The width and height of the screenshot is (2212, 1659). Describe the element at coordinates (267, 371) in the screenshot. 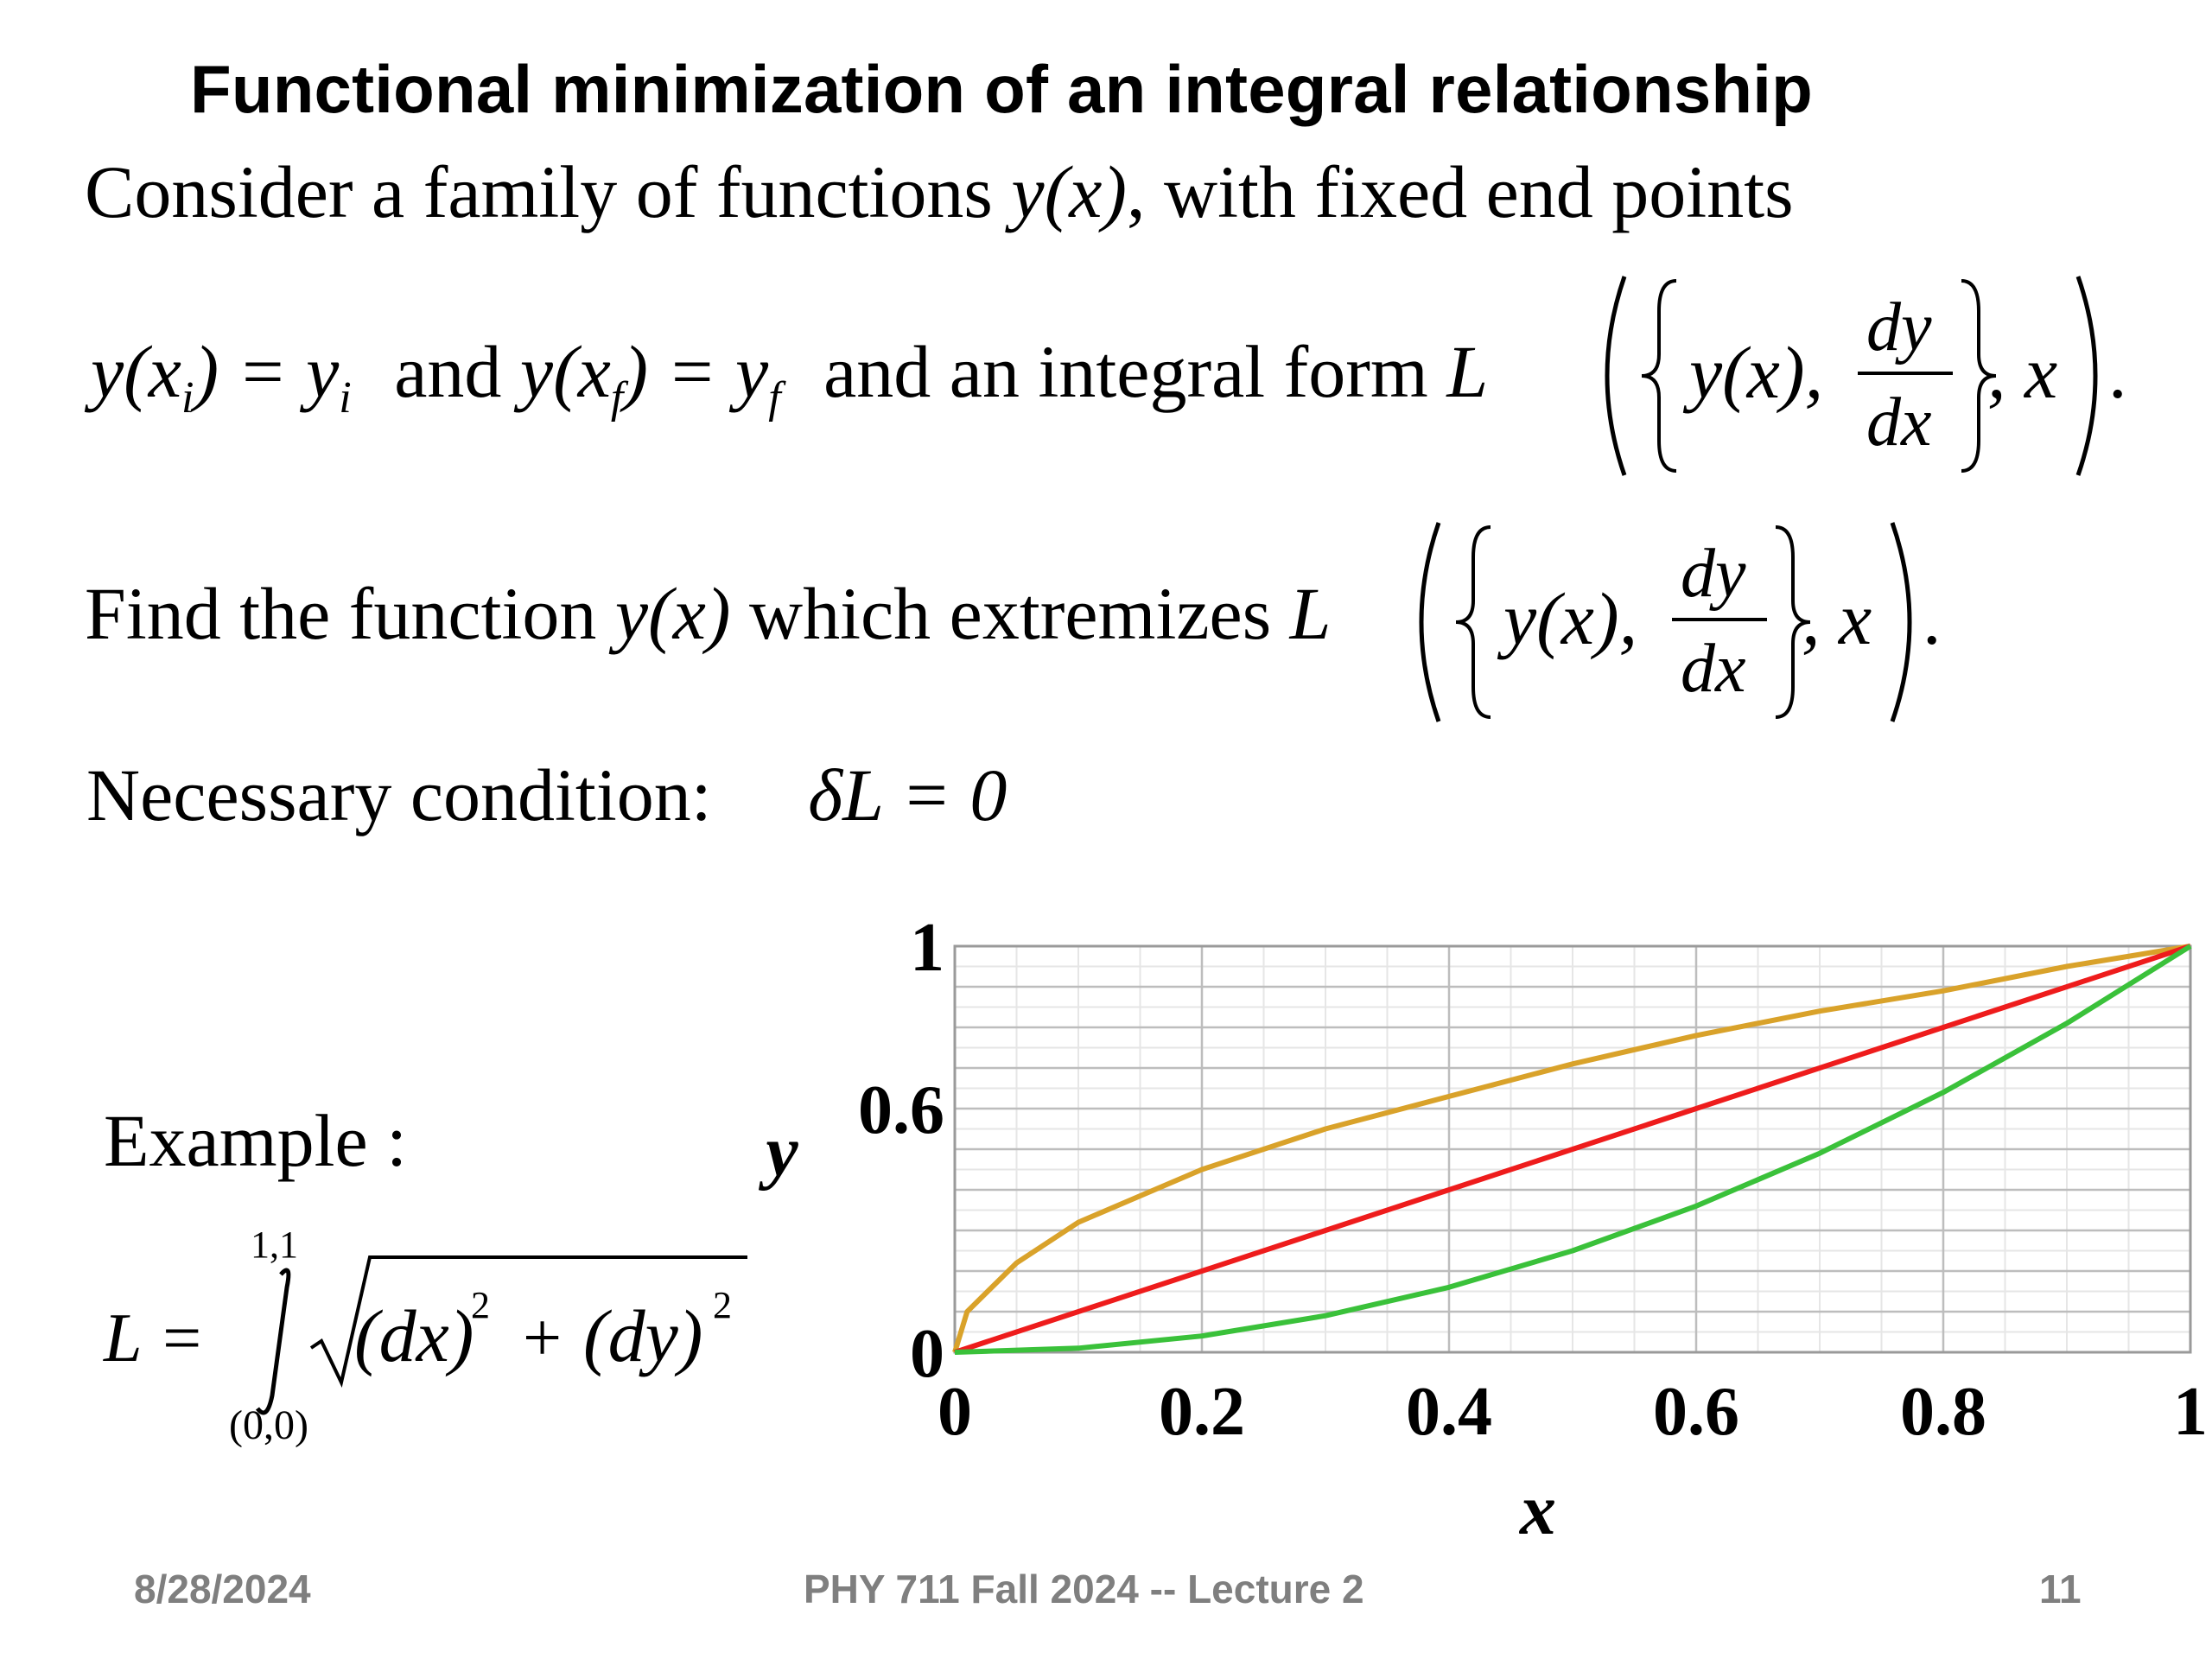

I see `eq1-close: ) = y` at that location.